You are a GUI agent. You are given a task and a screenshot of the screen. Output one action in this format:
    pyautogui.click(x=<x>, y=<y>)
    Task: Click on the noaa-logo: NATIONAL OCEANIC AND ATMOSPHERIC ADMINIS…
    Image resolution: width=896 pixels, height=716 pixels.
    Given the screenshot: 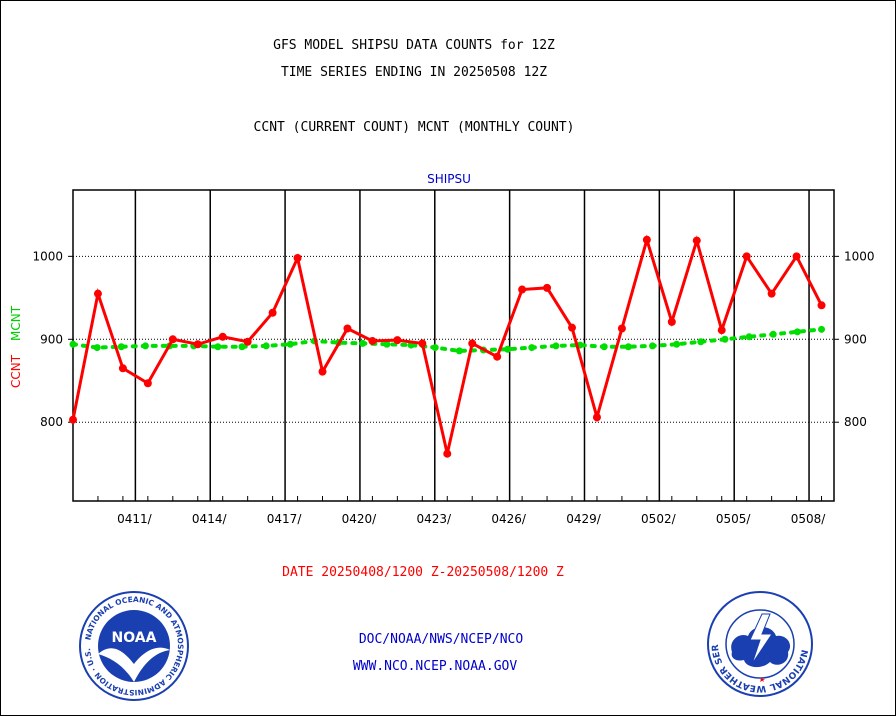 What is the action you would take?
    pyautogui.click(x=132, y=644)
    